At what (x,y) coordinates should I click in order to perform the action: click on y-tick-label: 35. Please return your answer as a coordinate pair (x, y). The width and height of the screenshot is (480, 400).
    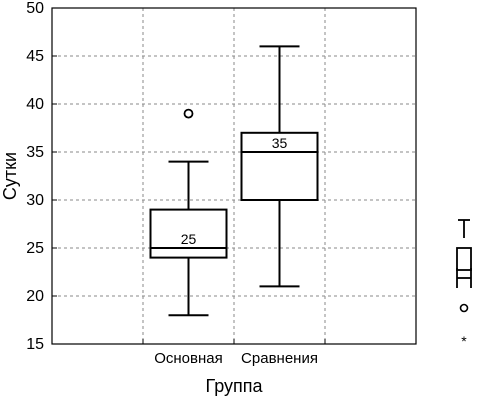
    Looking at the image, I should click on (35, 152).